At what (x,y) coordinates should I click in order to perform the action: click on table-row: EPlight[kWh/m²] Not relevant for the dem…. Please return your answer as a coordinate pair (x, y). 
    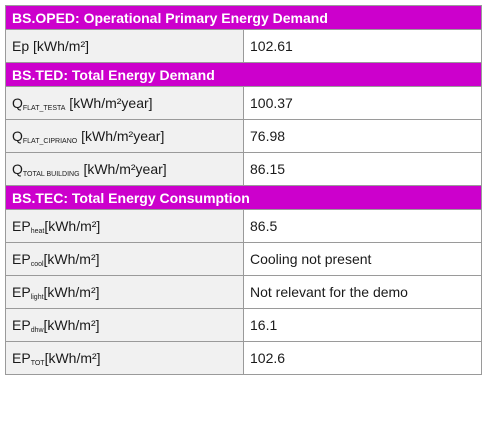
    Looking at the image, I should click on (243, 292).